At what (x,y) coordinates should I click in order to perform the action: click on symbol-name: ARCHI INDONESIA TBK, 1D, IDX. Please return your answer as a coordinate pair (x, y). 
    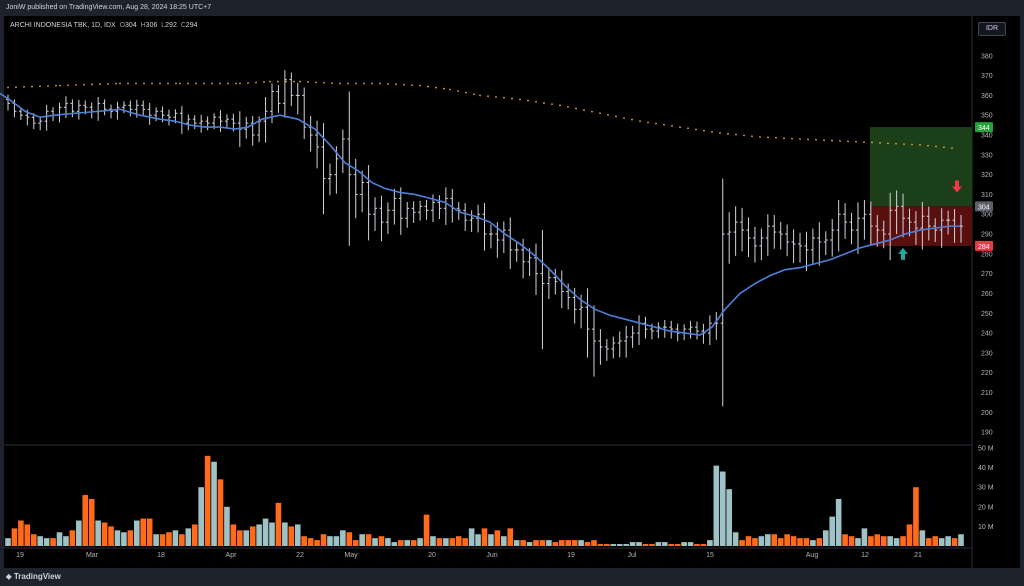
    Looking at the image, I should click on (63, 25).